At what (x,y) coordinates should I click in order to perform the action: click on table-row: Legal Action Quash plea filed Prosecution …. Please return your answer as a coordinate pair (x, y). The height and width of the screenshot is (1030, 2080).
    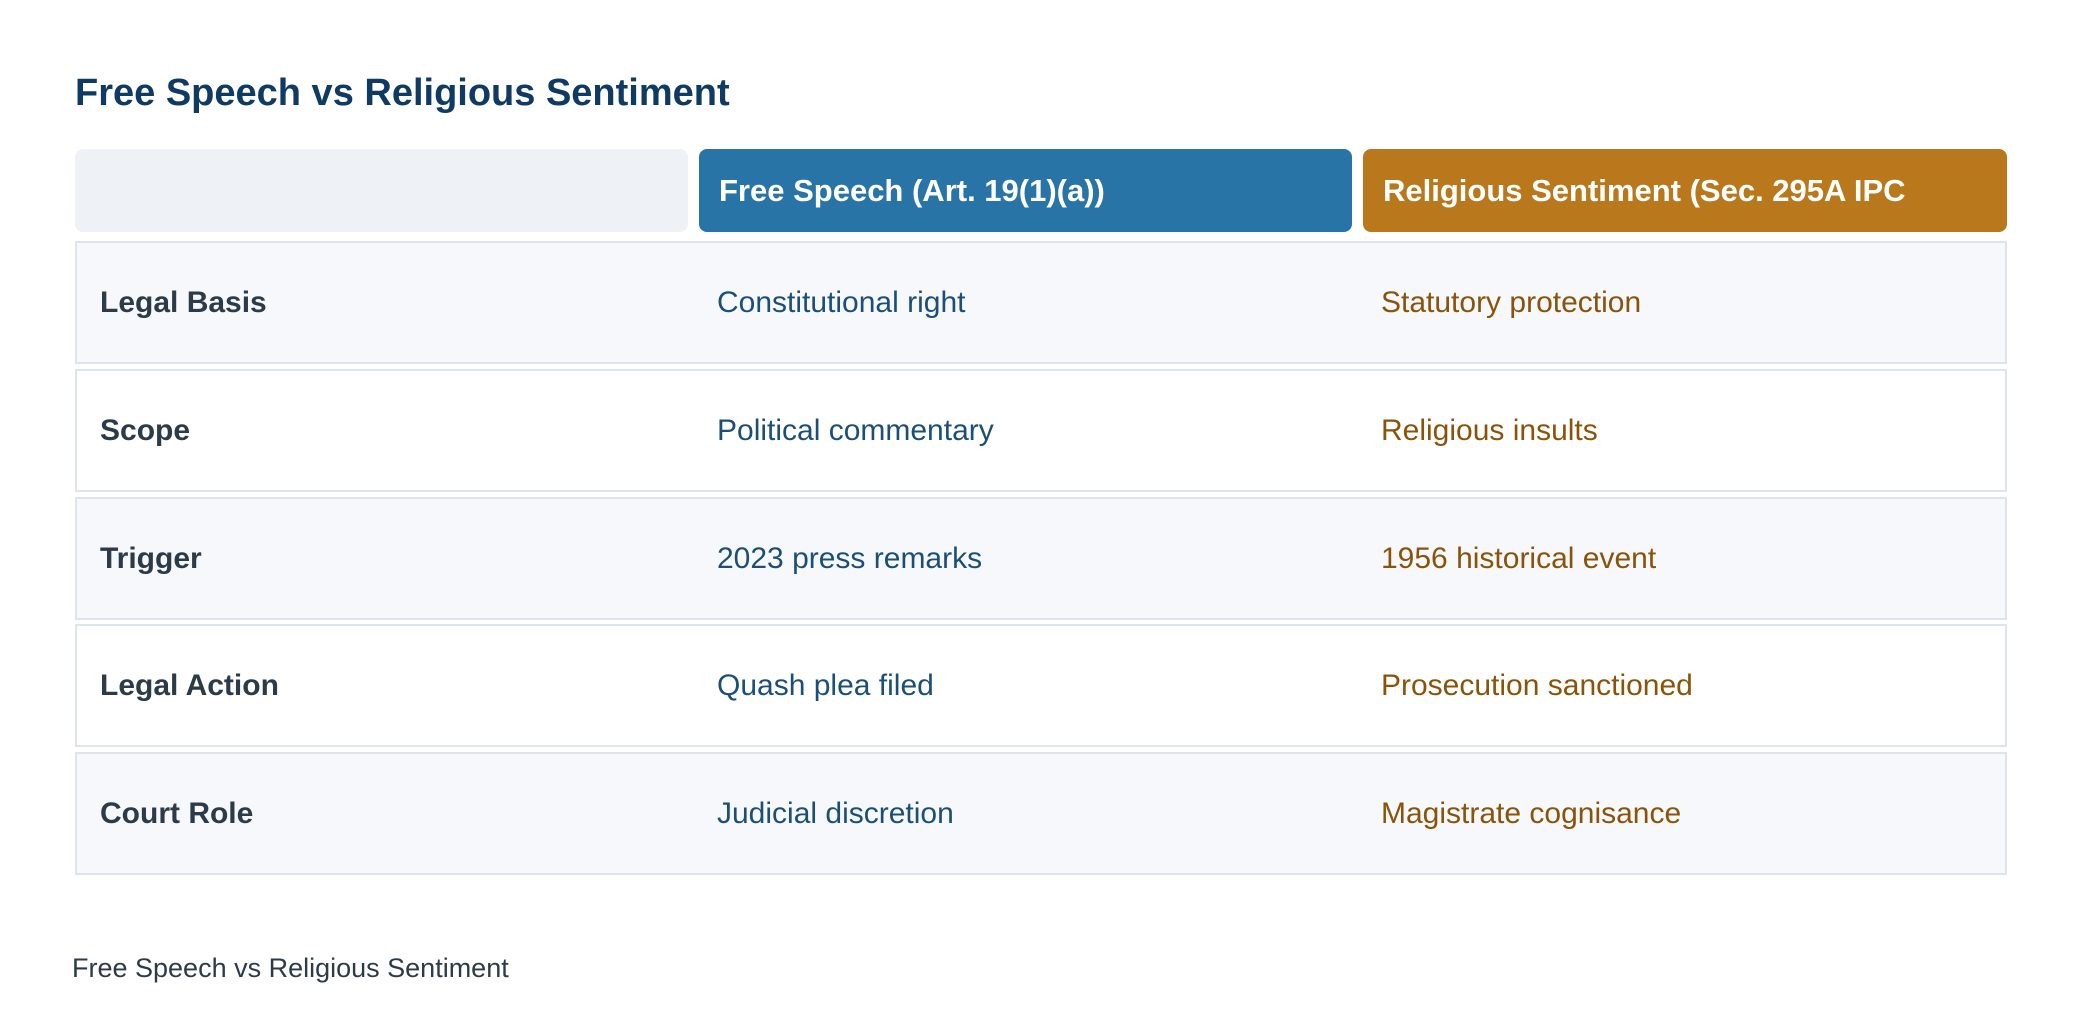
    Looking at the image, I should click on (1041, 685).